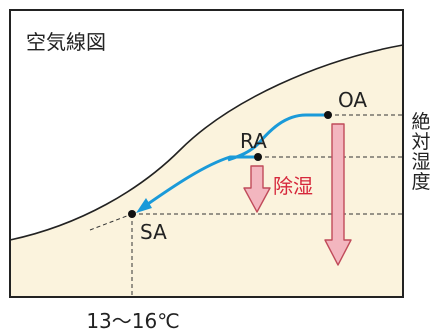  What do you see at coordinates (420, 182) in the screenshot?
I see `y-axis-label-char: 度` at bounding box center [420, 182].